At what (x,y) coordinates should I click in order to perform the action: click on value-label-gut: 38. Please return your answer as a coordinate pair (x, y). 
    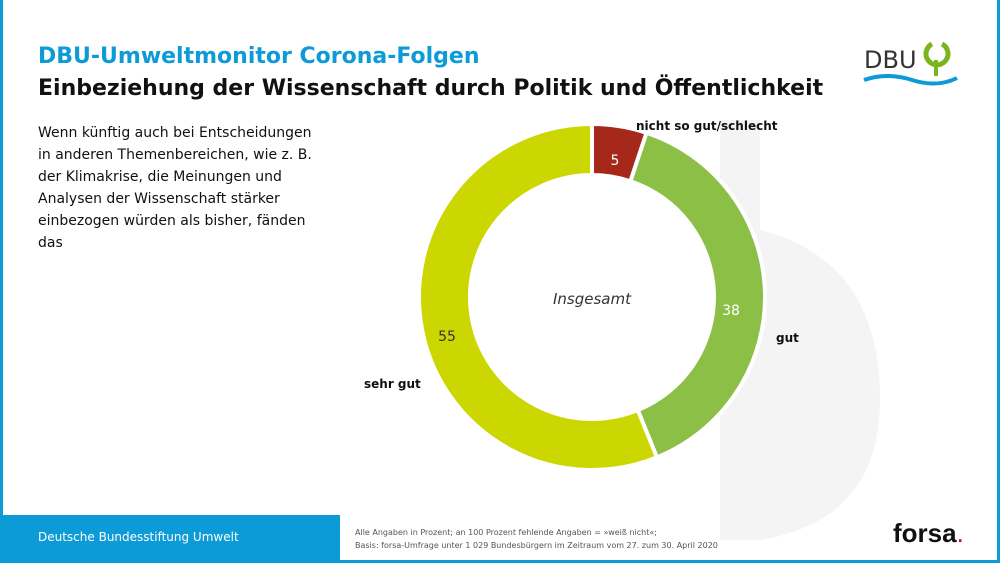
    Looking at the image, I should click on (731, 311).